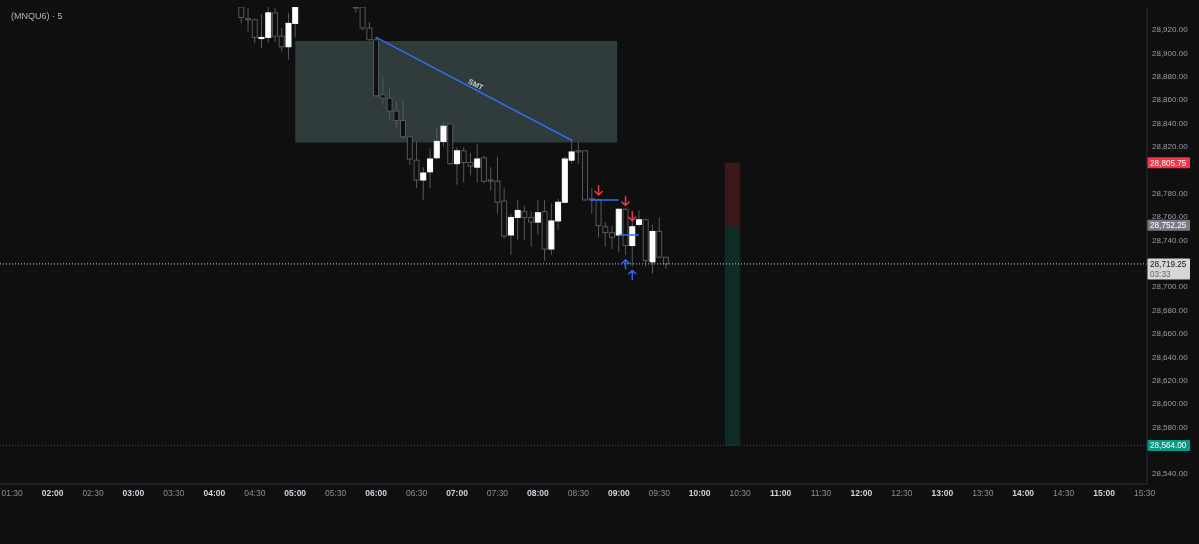 The width and height of the screenshot is (1199, 544). Describe the element at coordinates (1160, 274) in the screenshot. I see `text: 03:33` at that location.